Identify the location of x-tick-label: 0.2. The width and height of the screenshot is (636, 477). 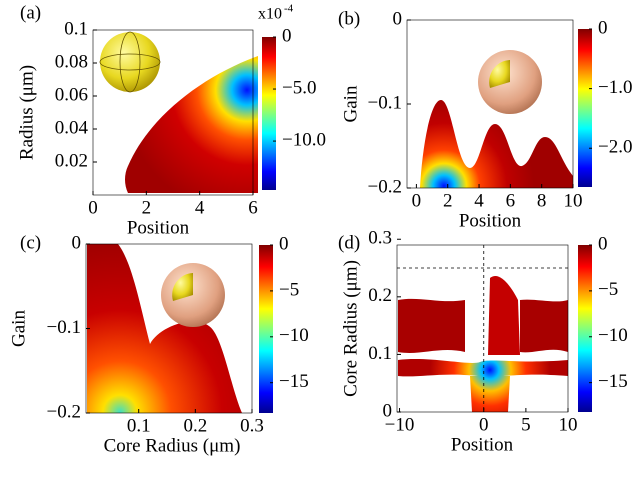
(195, 425).